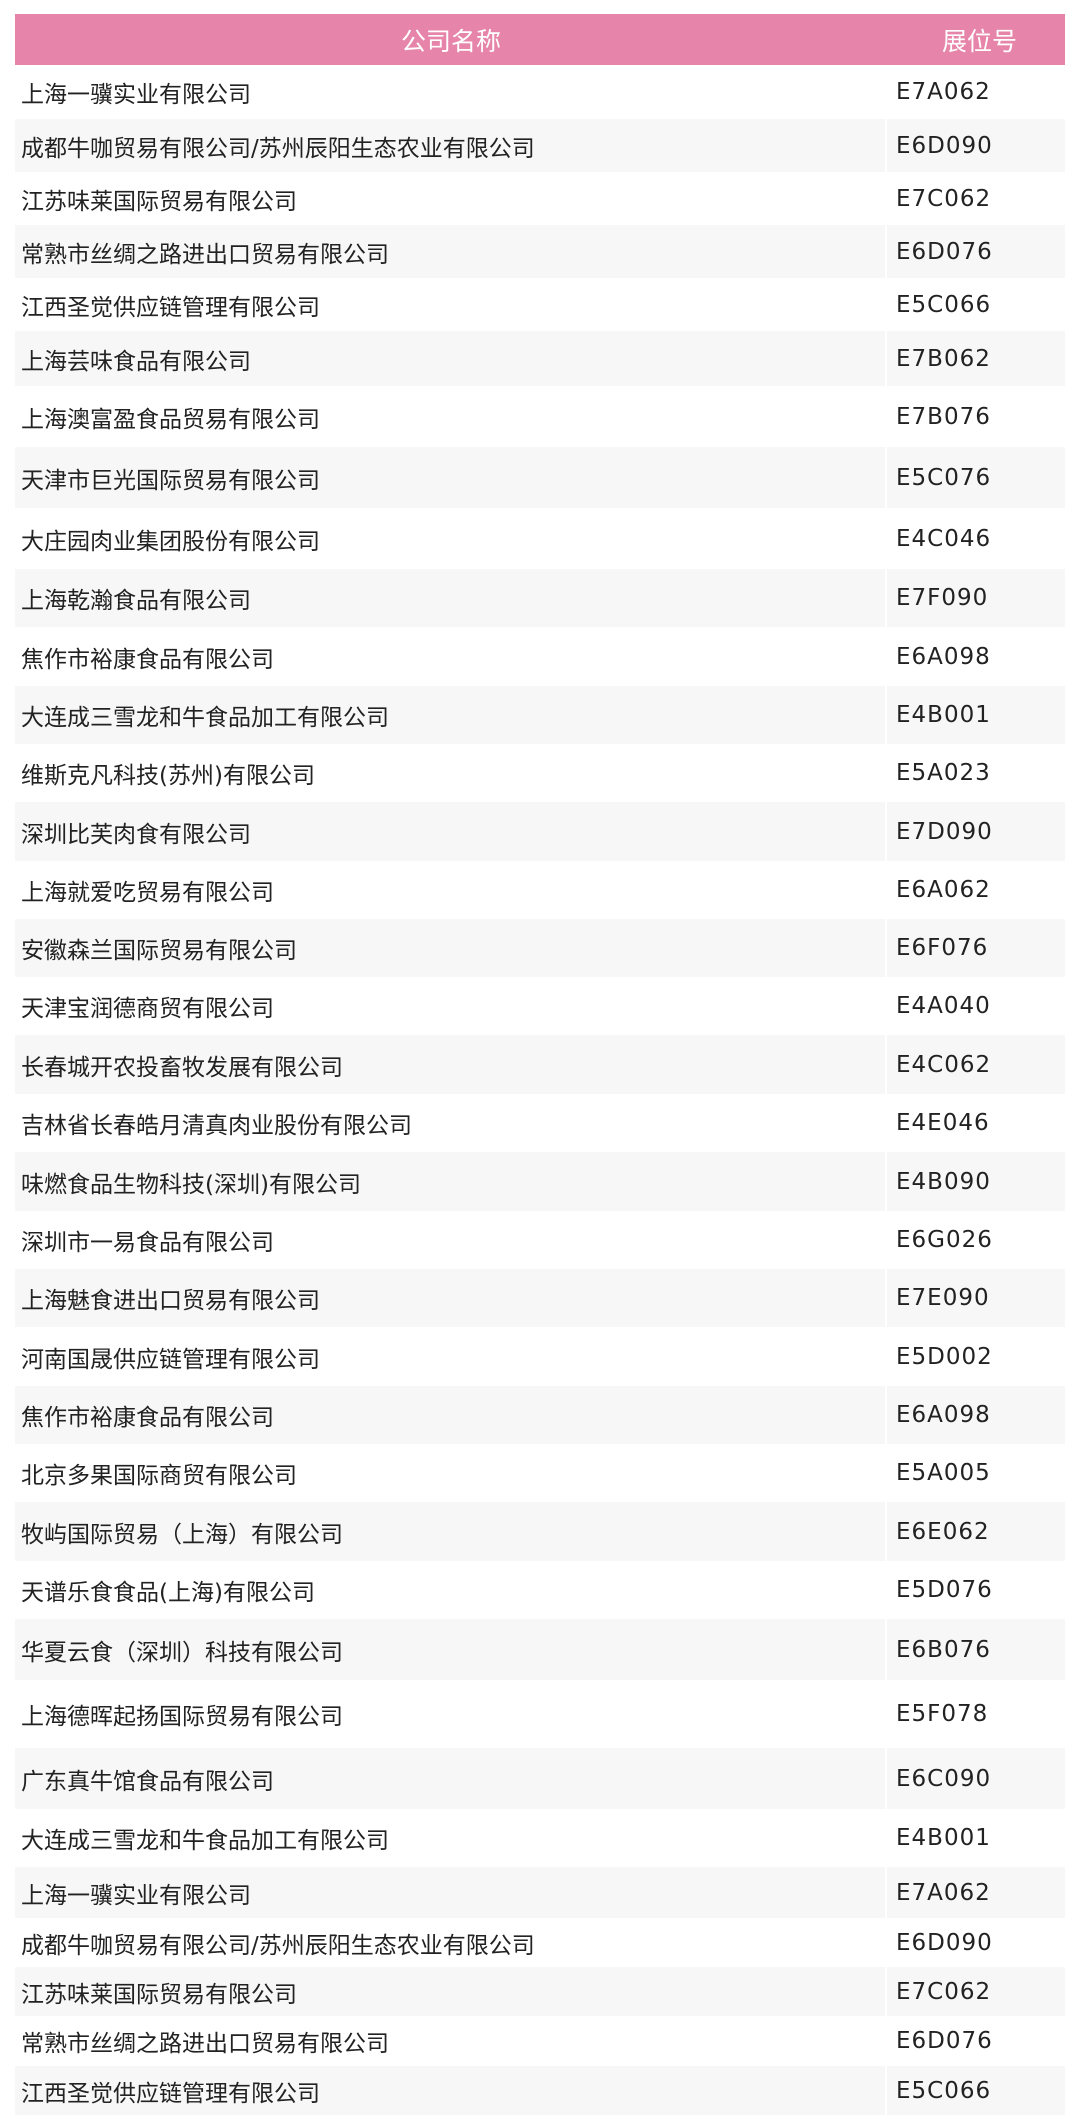 This screenshot has height=2124, width=1080. Describe the element at coordinates (450, 477) in the screenshot. I see `company-name-cell: 天津市巨光国际贸易有限公司` at that location.